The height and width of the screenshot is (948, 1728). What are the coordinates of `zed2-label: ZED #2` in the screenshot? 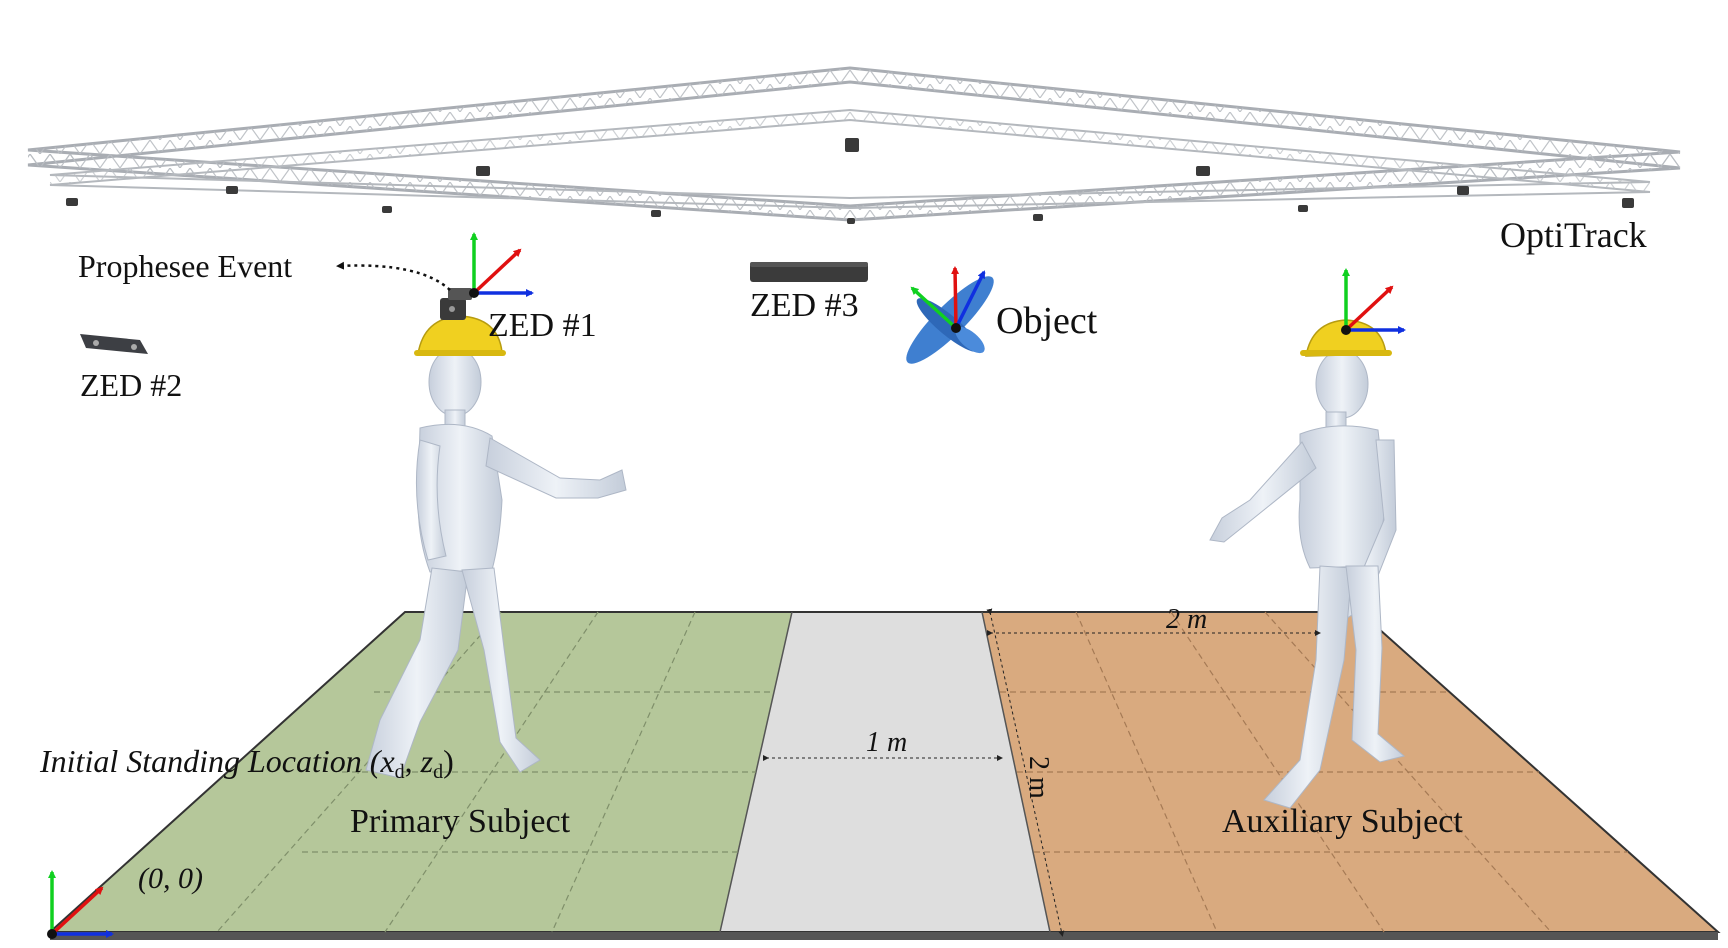 It's located at (131, 385).